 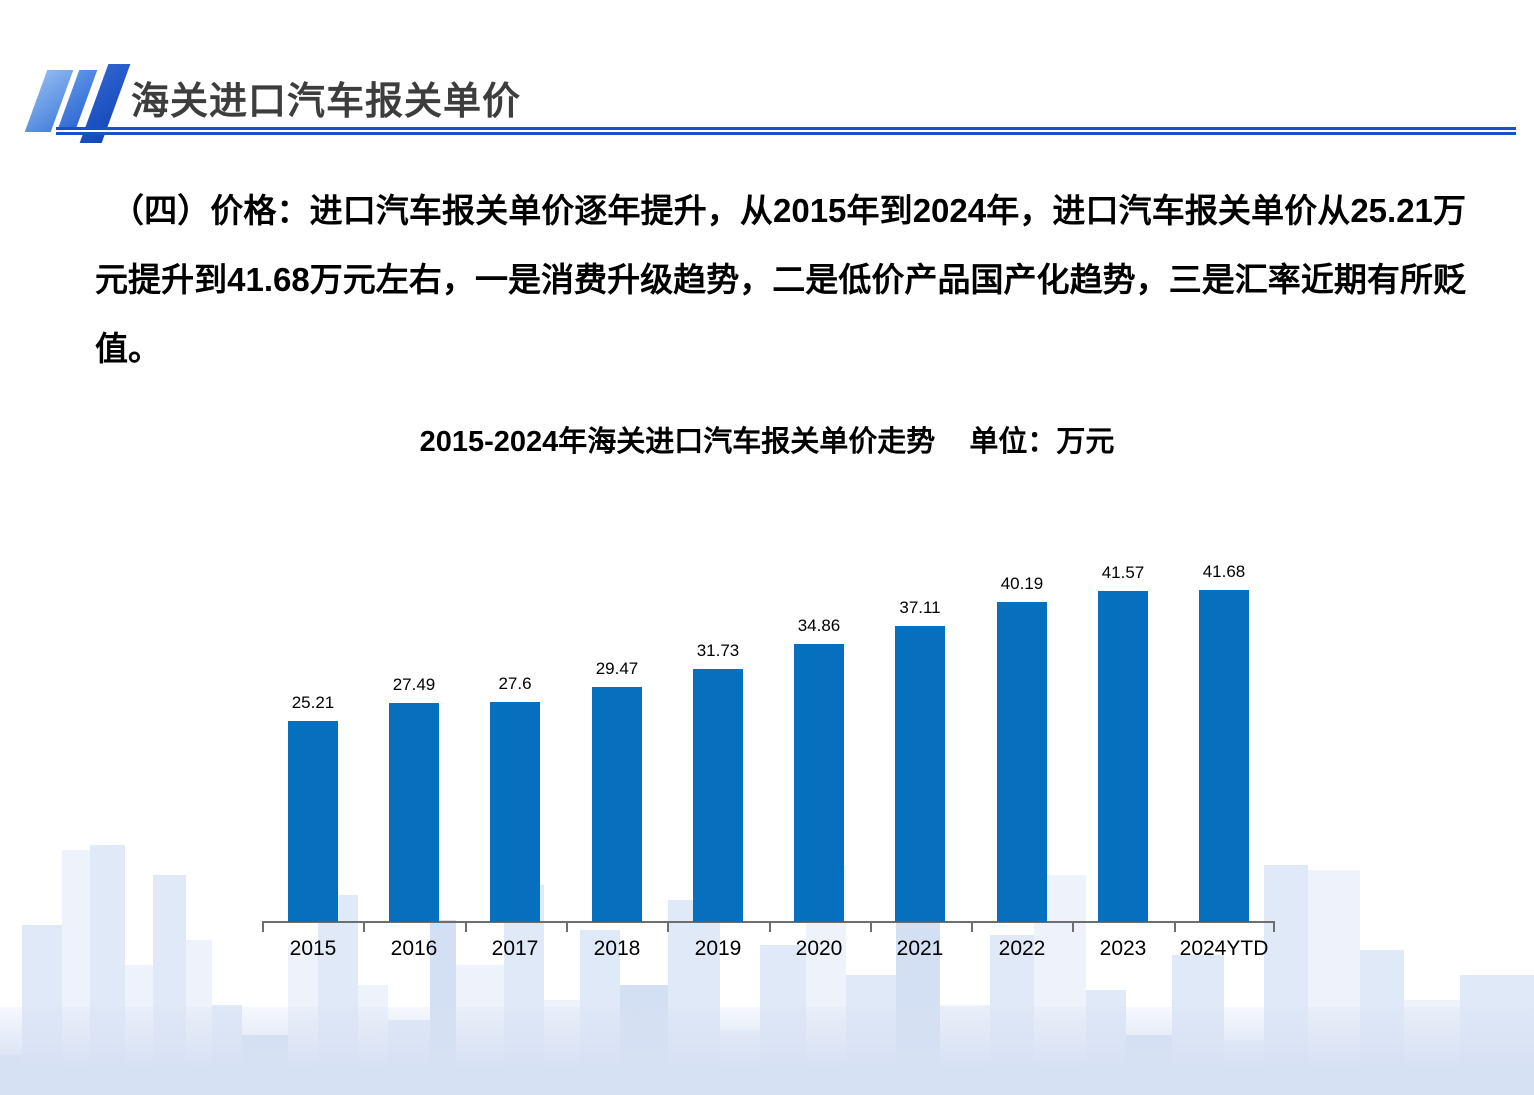 What do you see at coordinates (617, 804) in the screenshot?
I see `bar-2018` at bounding box center [617, 804].